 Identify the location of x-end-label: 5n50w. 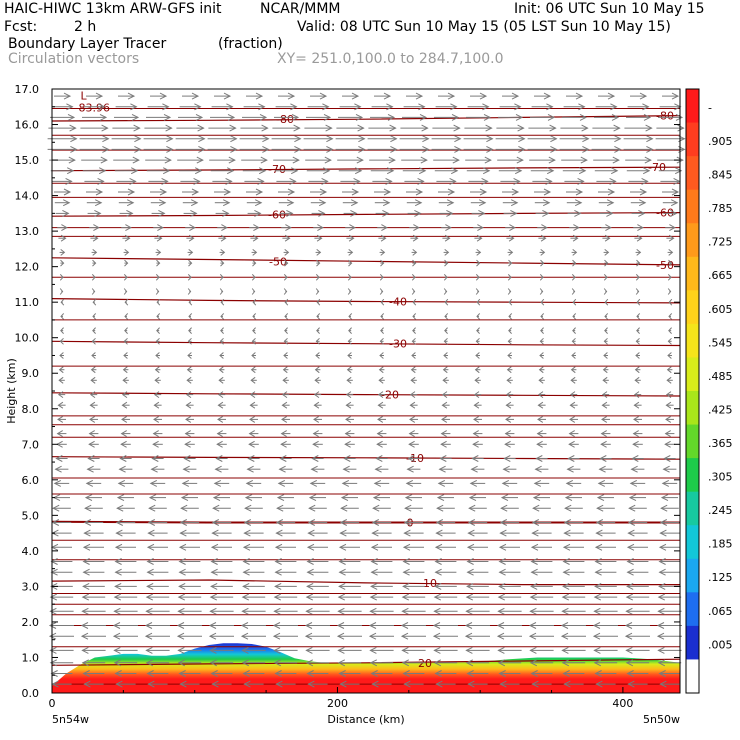
(661, 719).